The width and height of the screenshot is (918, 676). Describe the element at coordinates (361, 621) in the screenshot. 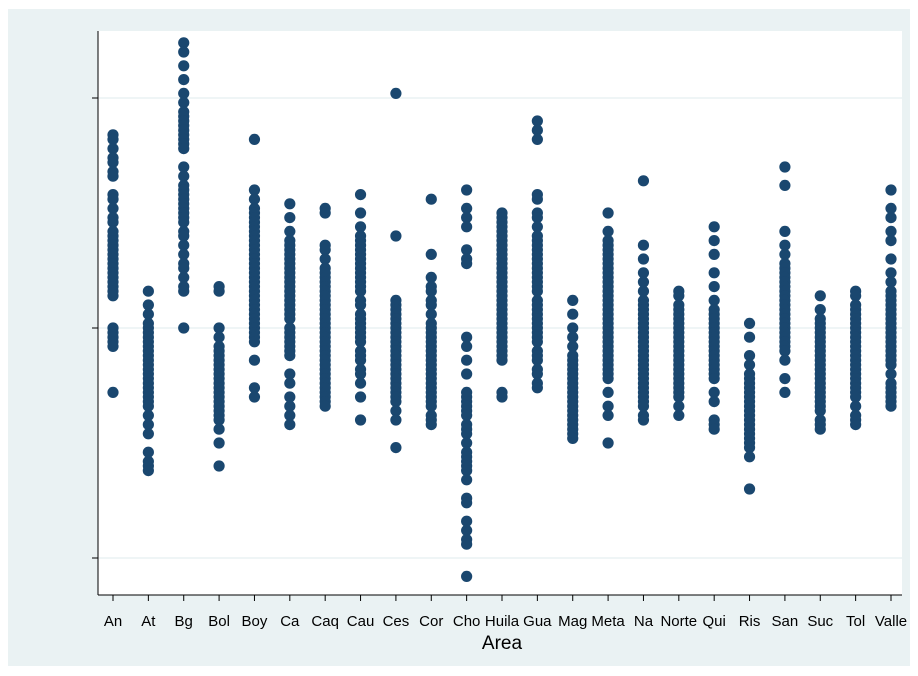

I see `x-tick-label-cau: Cau` at that location.